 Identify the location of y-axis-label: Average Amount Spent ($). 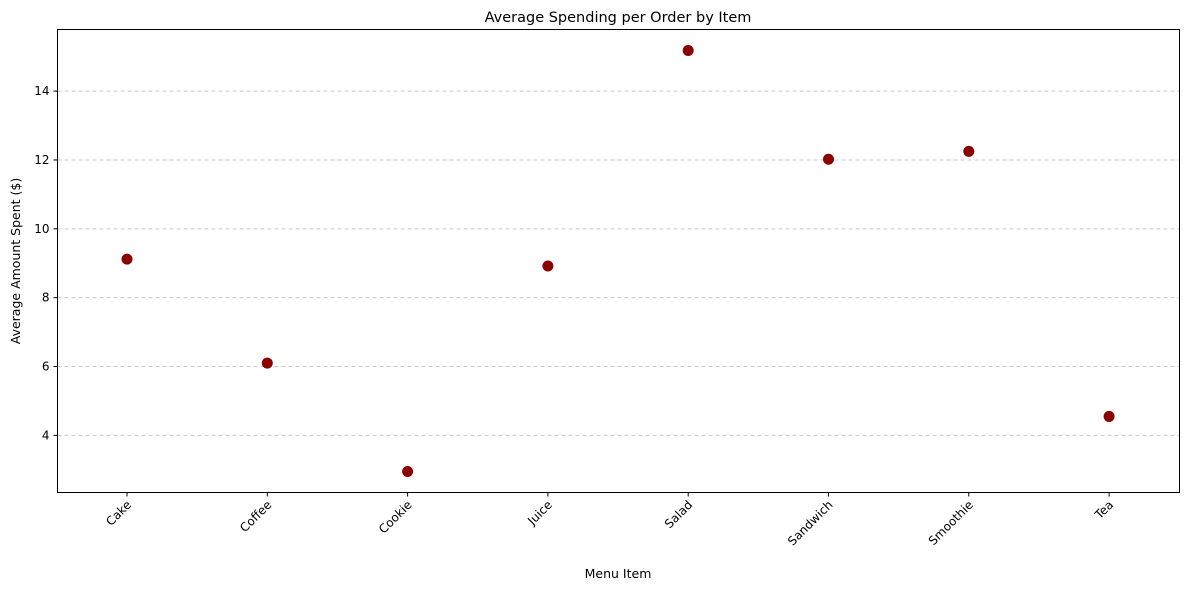
(15, 261).